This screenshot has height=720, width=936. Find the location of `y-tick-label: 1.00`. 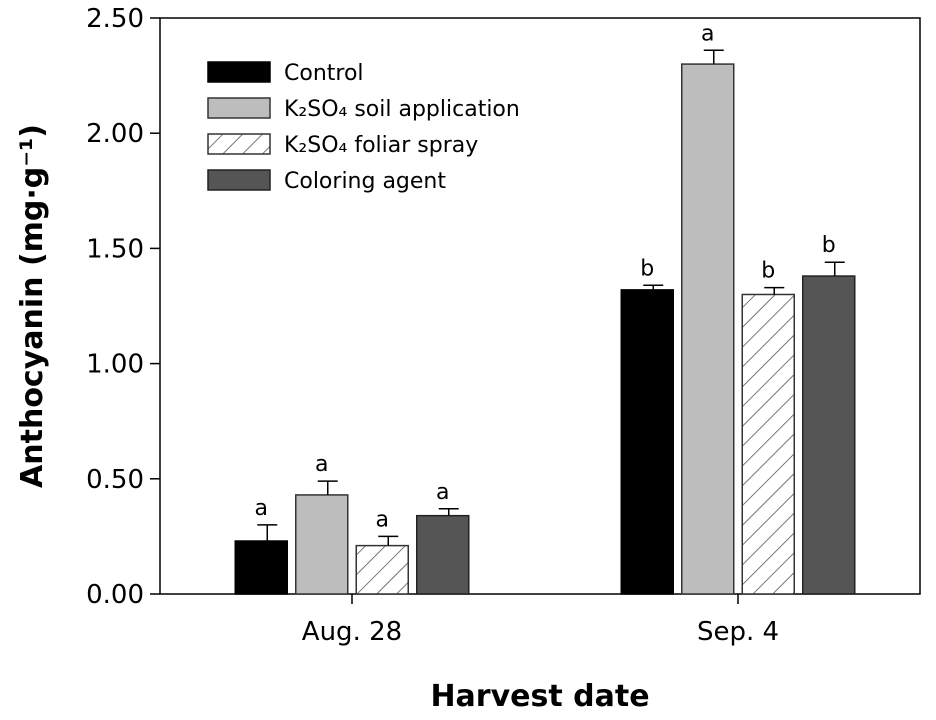

y-tick-label: 1.00 is located at coordinates (115, 365).